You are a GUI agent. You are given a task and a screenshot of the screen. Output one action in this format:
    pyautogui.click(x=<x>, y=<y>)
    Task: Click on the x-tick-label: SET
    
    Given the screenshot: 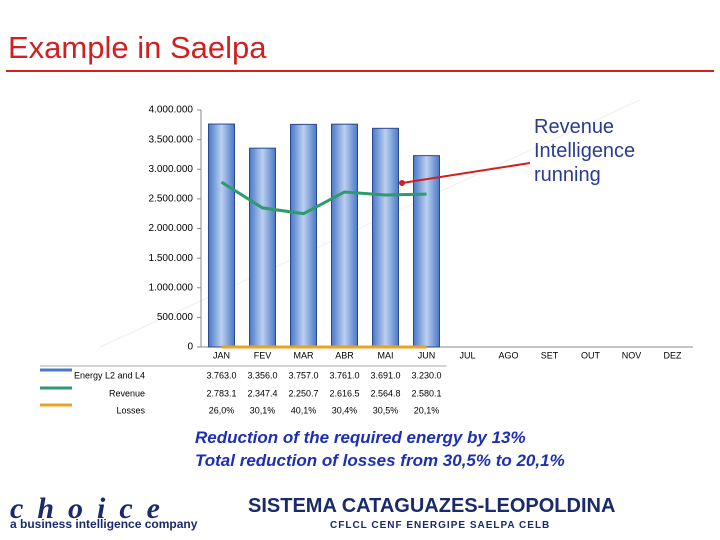 What is the action you would take?
    pyautogui.click(x=550, y=355)
    